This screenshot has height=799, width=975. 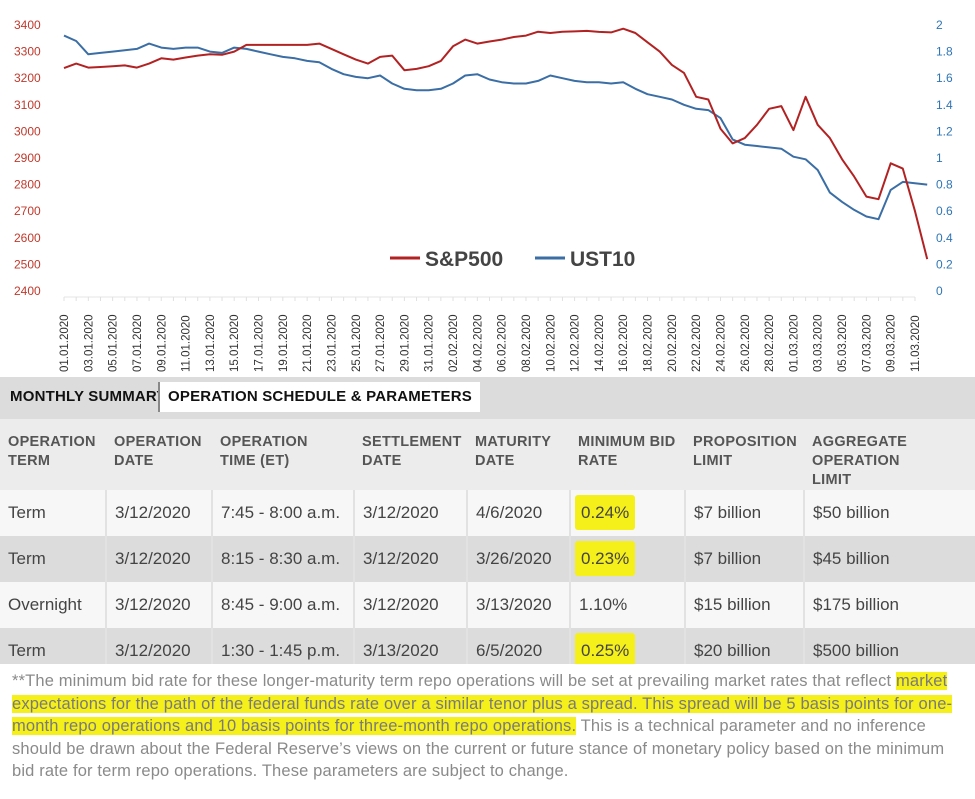 What do you see at coordinates (503, 343) in the screenshot?
I see `x-axis-tick-label: 06.02.2020` at bounding box center [503, 343].